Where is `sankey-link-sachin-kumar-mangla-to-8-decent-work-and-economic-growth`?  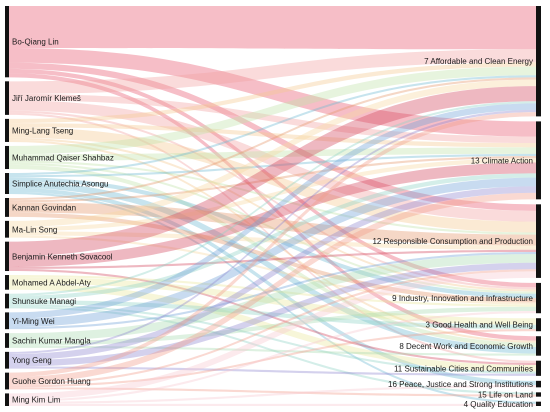 sankey-link-sachin-kumar-mangla-to-8-decent-work-and-economic-growth is located at coordinates (272, 350).